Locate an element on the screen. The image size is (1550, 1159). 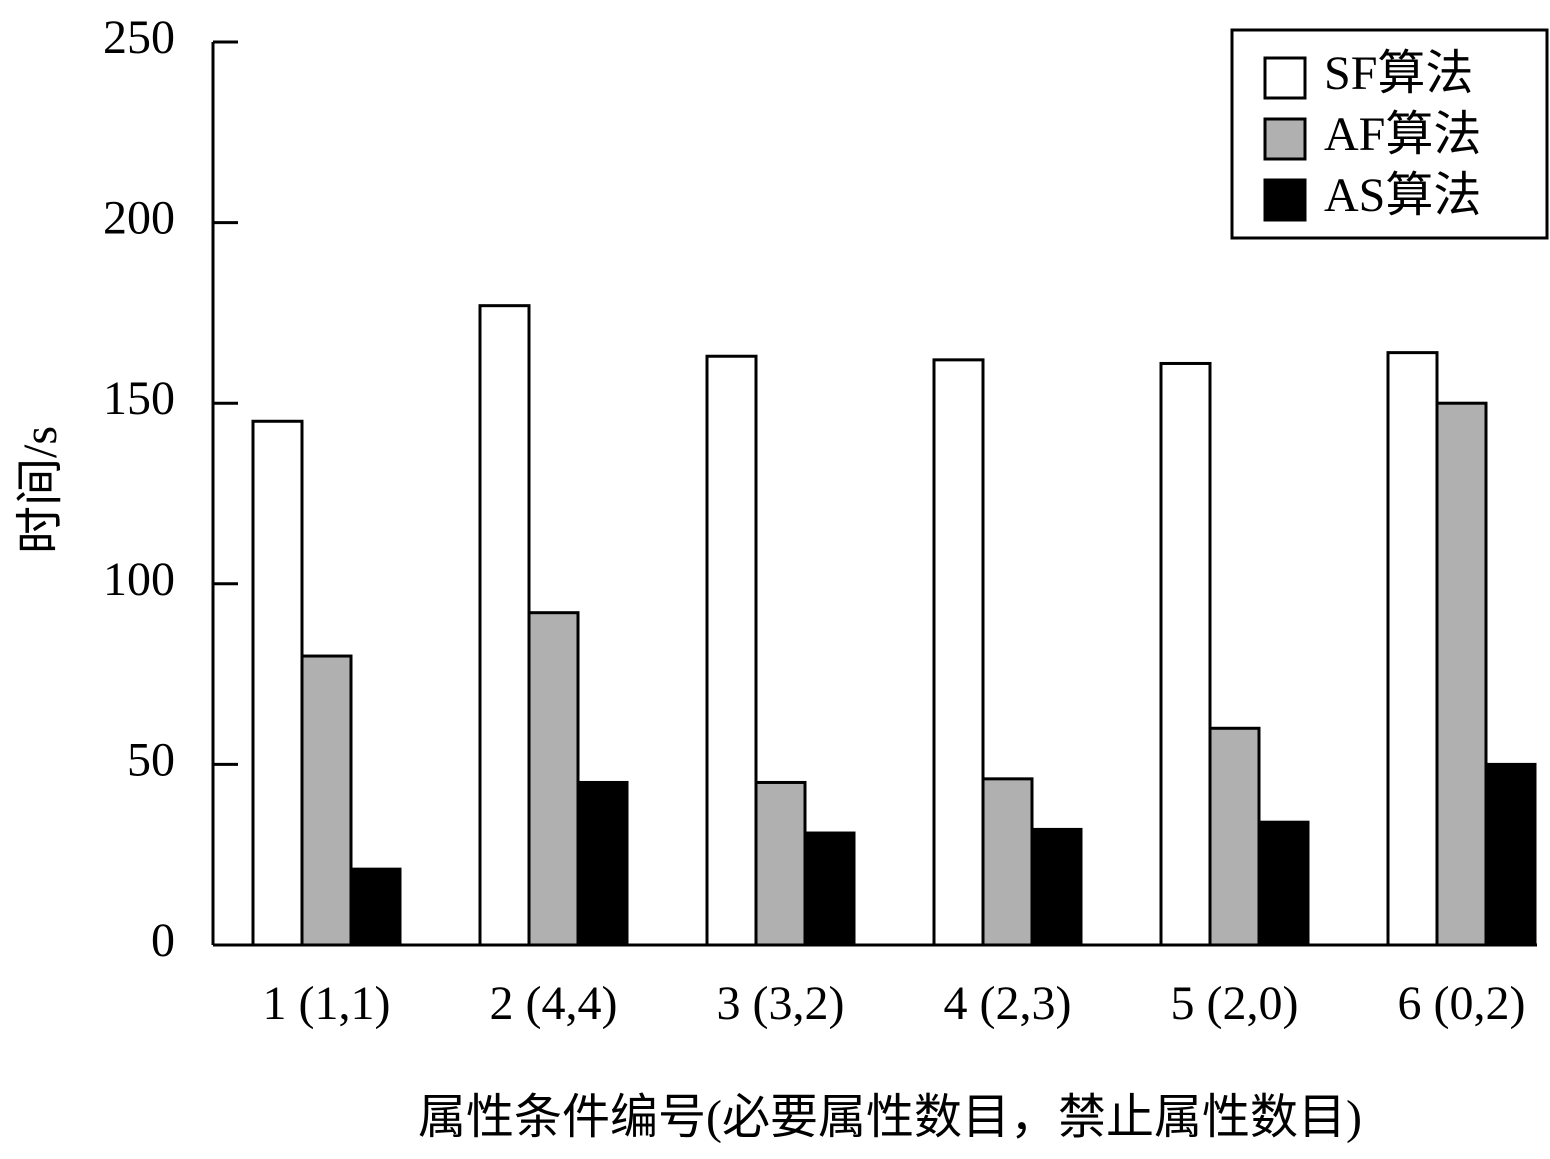
x-tick-label: 3 (3,2) is located at coordinates (781, 1003).